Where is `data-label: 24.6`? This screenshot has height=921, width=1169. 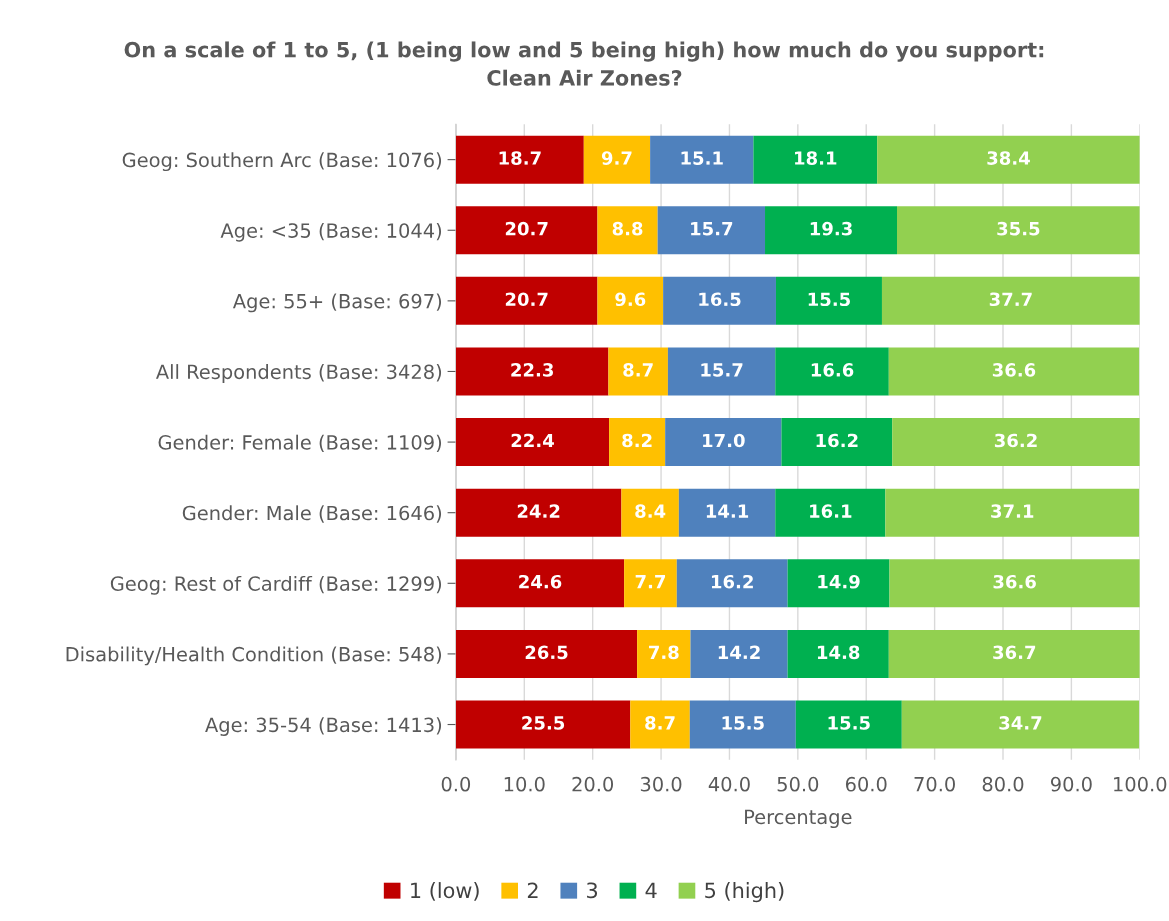
data-label: 24.6 is located at coordinates (540, 581).